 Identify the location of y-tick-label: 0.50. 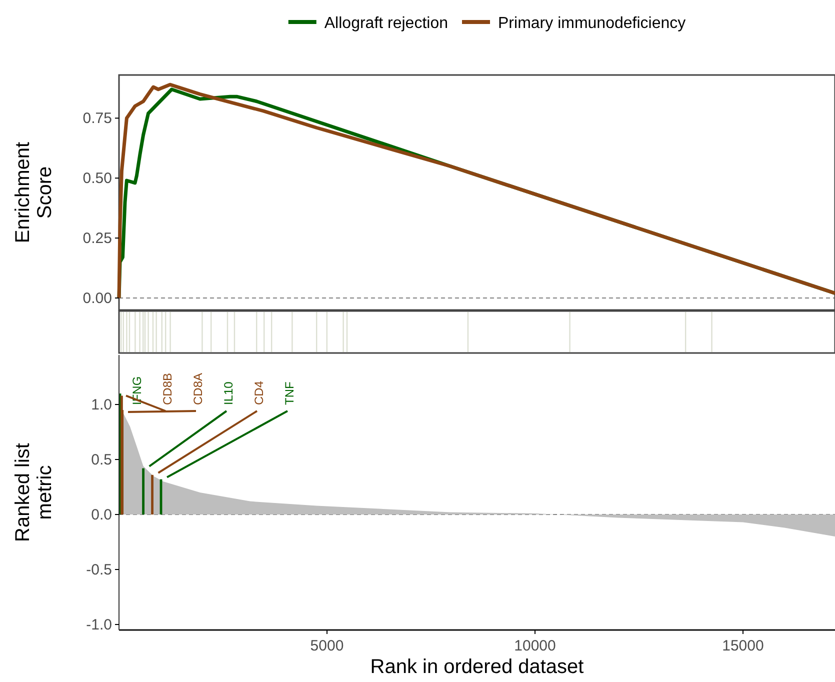
(97, 178).